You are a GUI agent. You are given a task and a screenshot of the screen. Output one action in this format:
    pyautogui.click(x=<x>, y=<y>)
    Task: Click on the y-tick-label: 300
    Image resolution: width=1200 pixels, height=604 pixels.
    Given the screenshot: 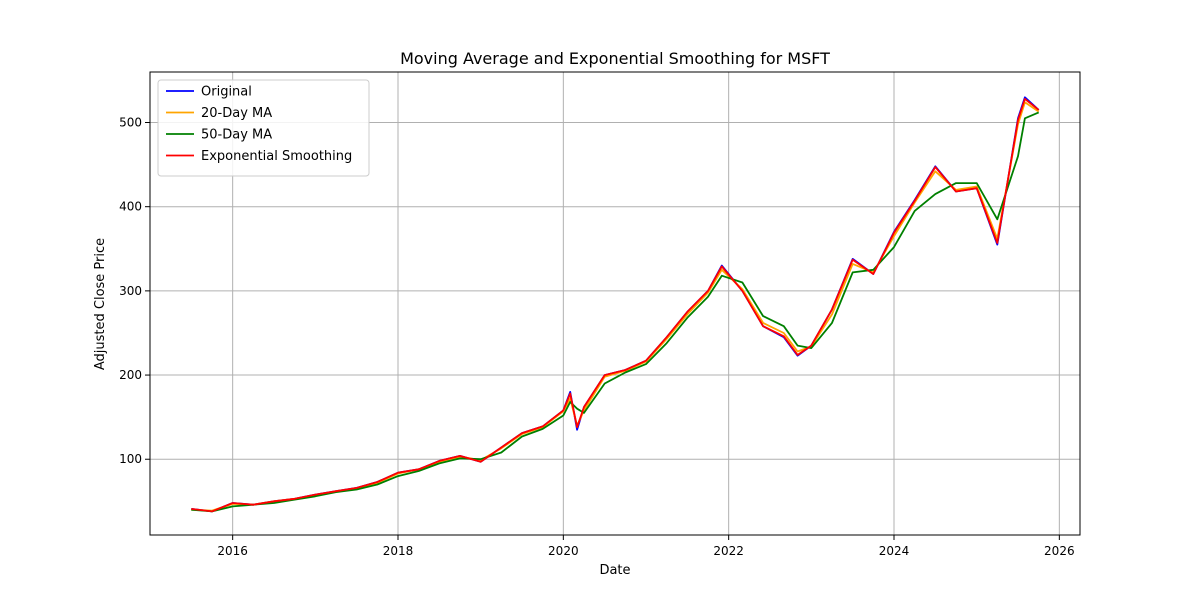 What is the action you would take?
    pyautogui.click(x=130, y=291)
    